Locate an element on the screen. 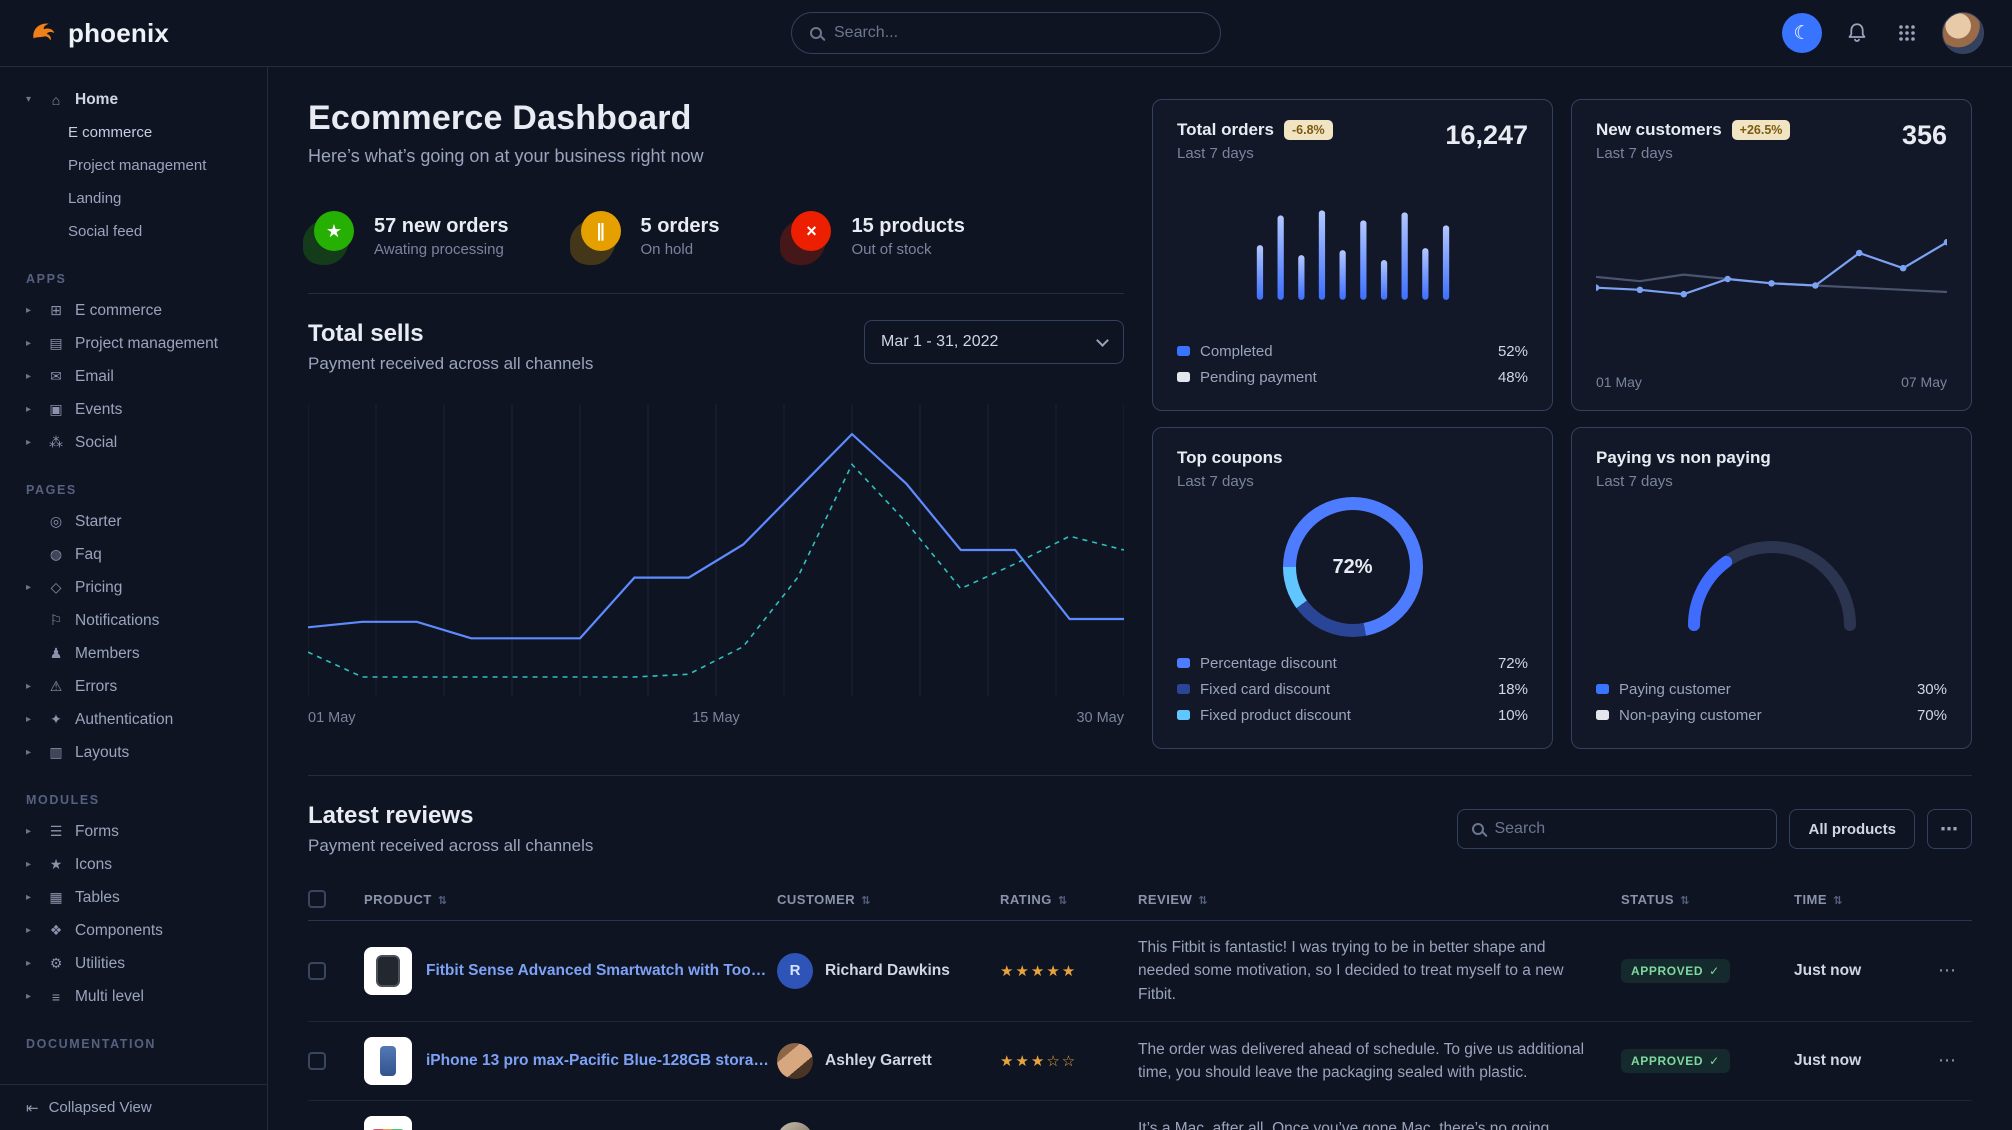 The width and height of the screenshot is (2012, 1130). time-value: Just now is located at coordinates (1828, 970).